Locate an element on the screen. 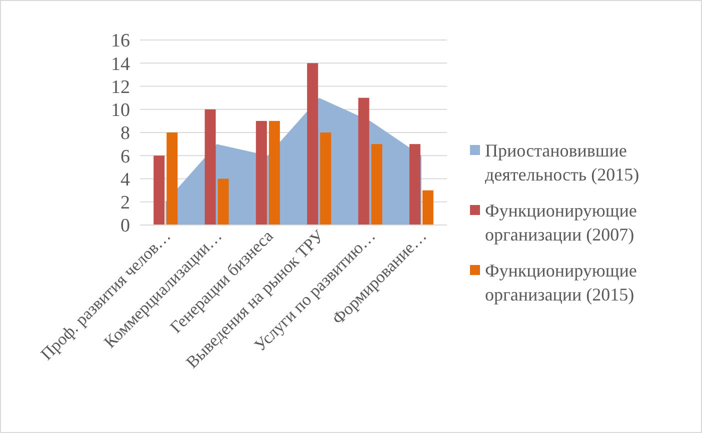 The width and height of the screenshot is (702, 433). legend-label: Функционирующие организации (2015) is located at coordinates (561, 282).